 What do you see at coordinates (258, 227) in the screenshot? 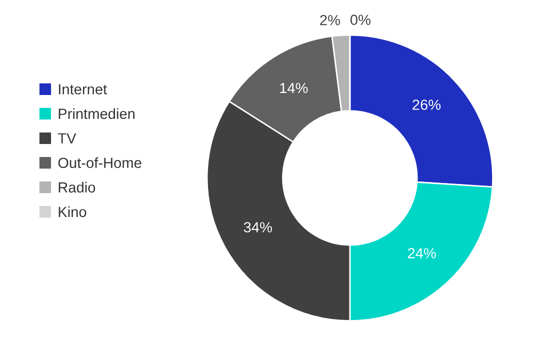
I see `data-label: 34%` at bounding box center [258, 227].